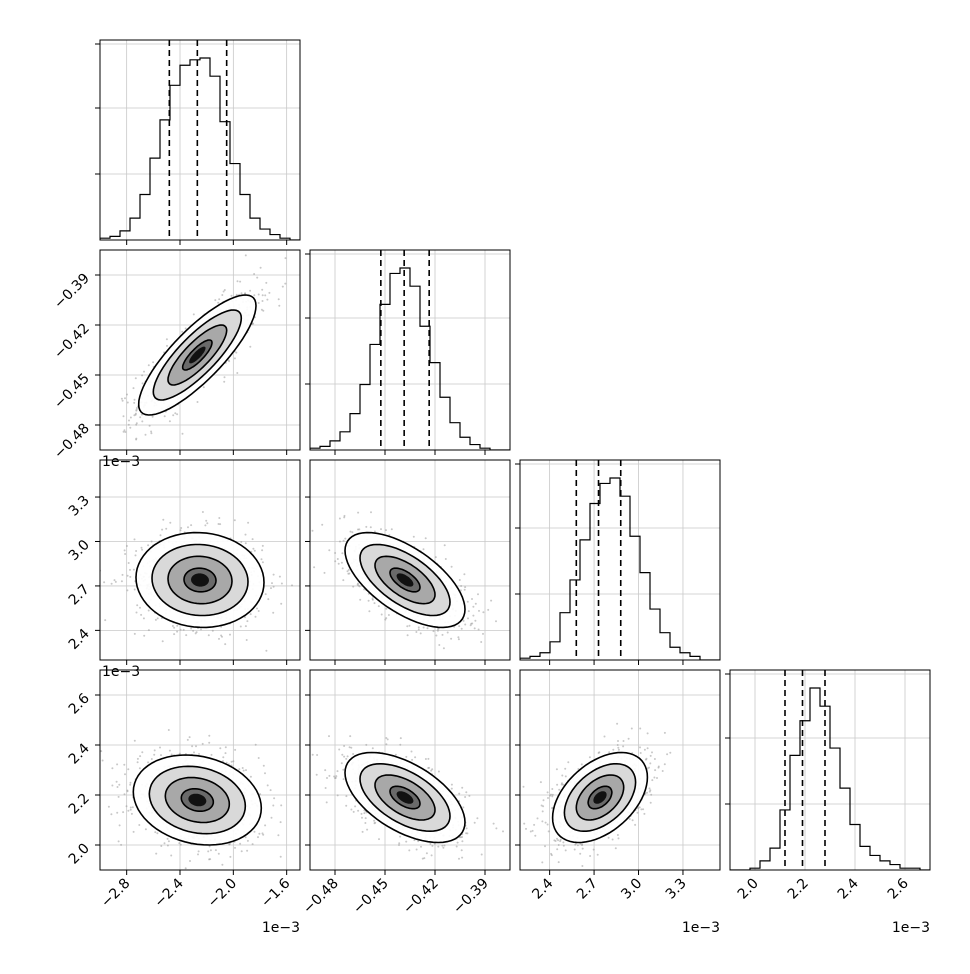 The image size is (970, 974). What do you see at coordinates (400, 804) in the screenshot?
I see `panel-content` at bounding box center [400, 804].